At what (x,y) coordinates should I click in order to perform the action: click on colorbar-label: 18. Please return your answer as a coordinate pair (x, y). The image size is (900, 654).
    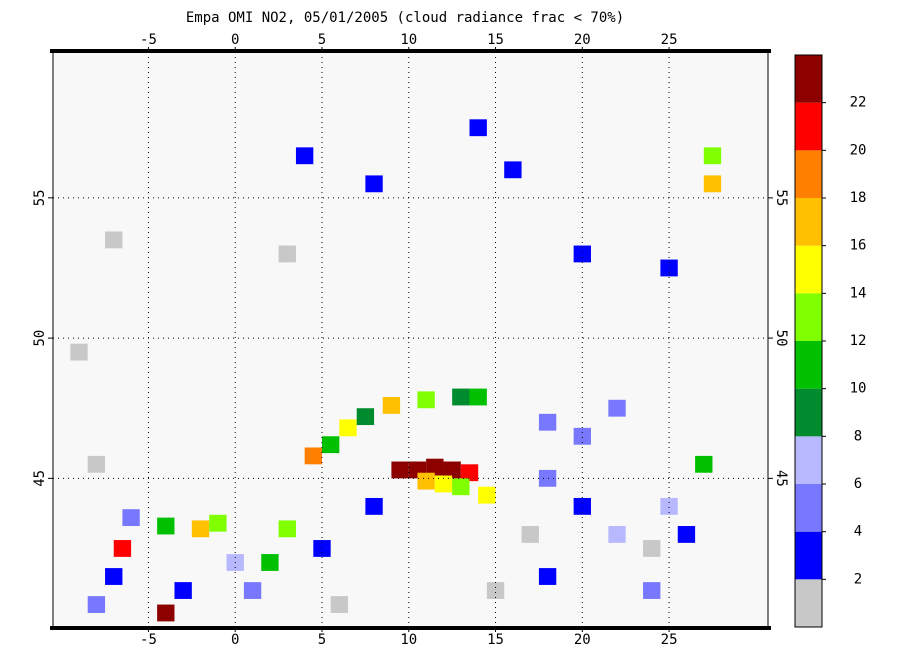
    Looking at the image, I should click on (858, 198).